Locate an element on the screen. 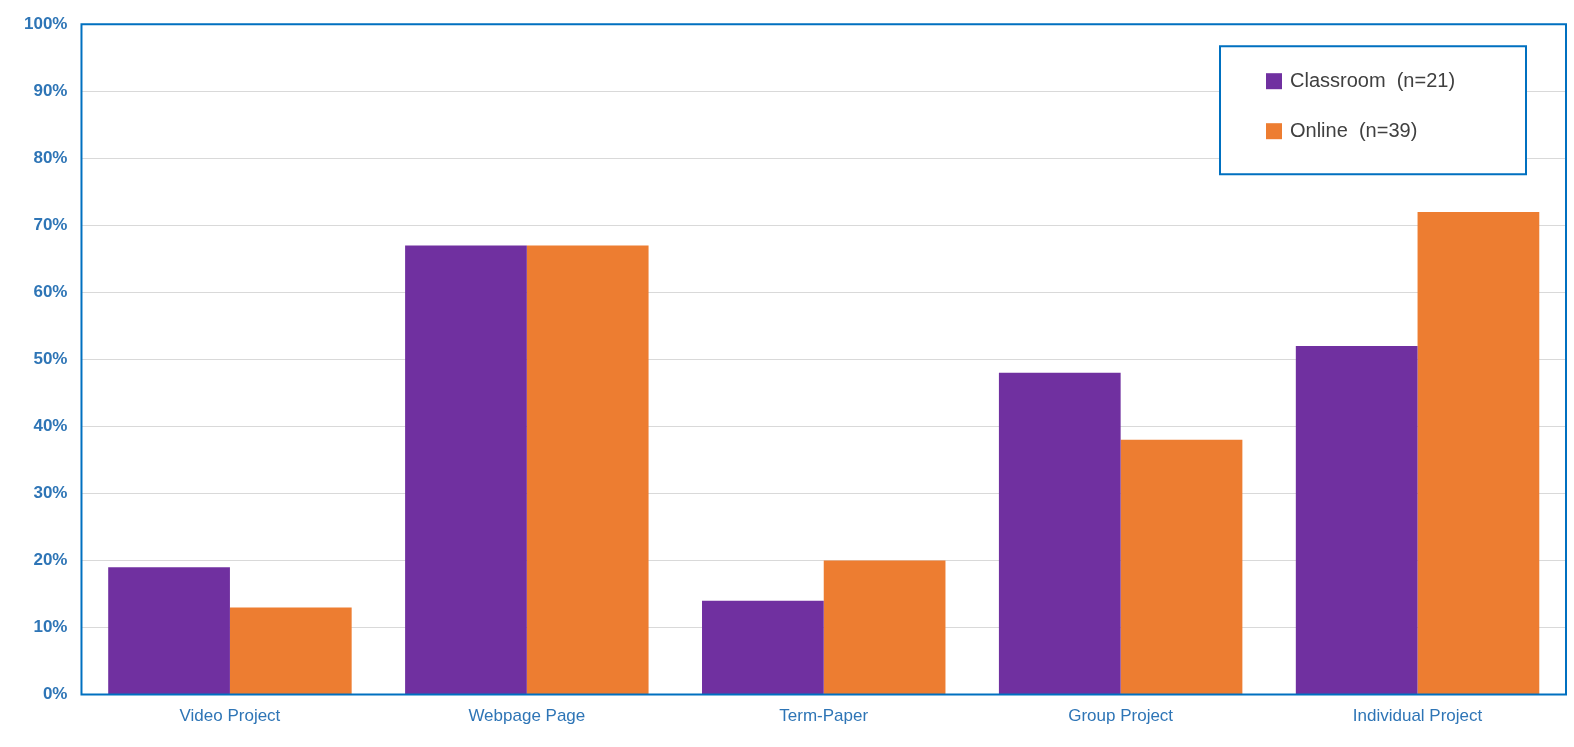  x-tick-label: Video Project is located at coordinates (230, 716).